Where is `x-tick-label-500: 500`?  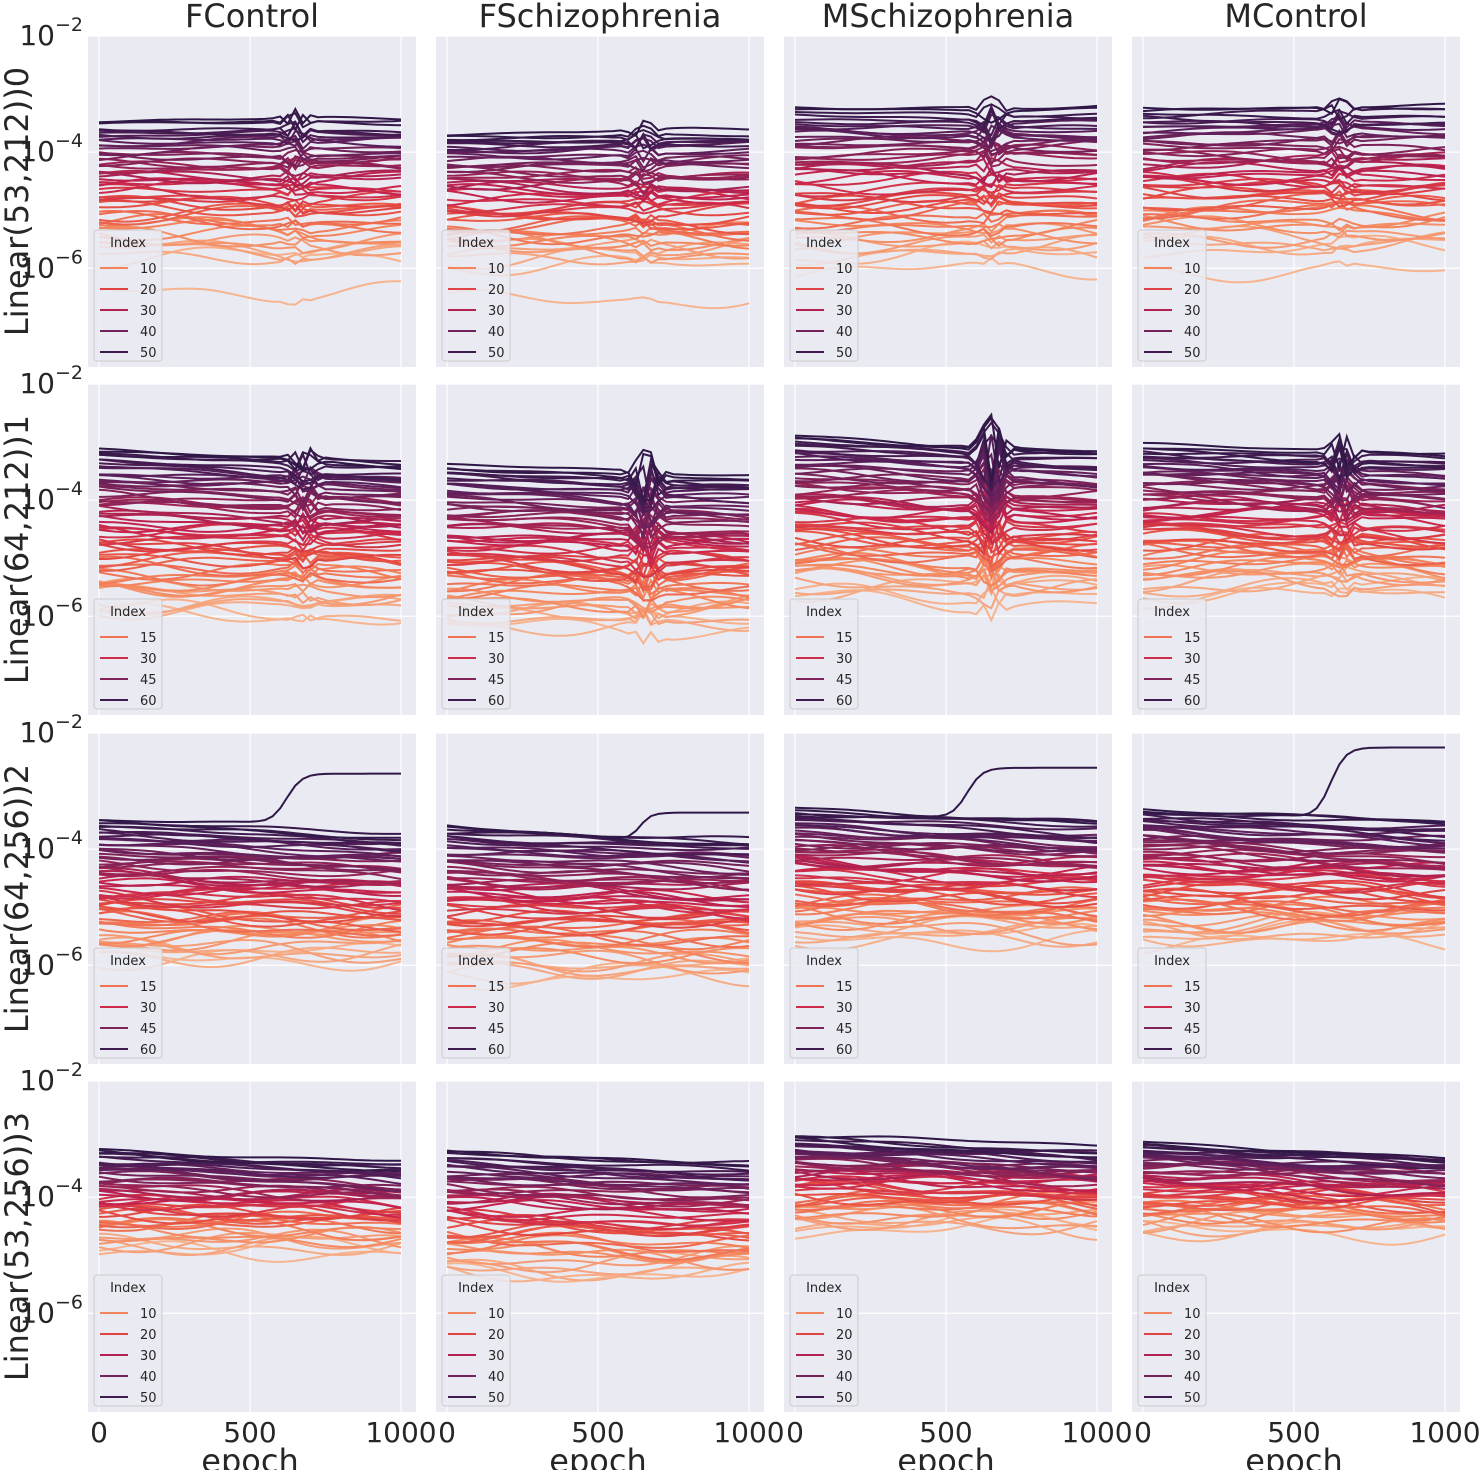 x-tick-label-500: 500 is located at coordinates (597, 1432).